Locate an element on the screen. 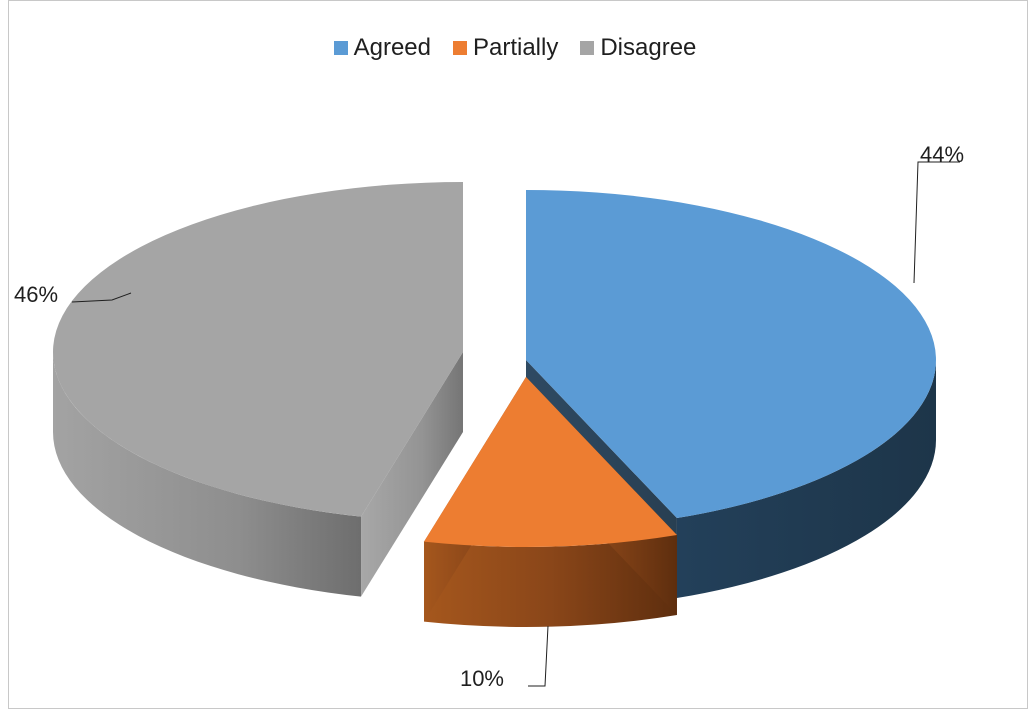 This screenshot has width=1030, height=711. legend-item-partially: Partially is located at coordinates (505, 48).